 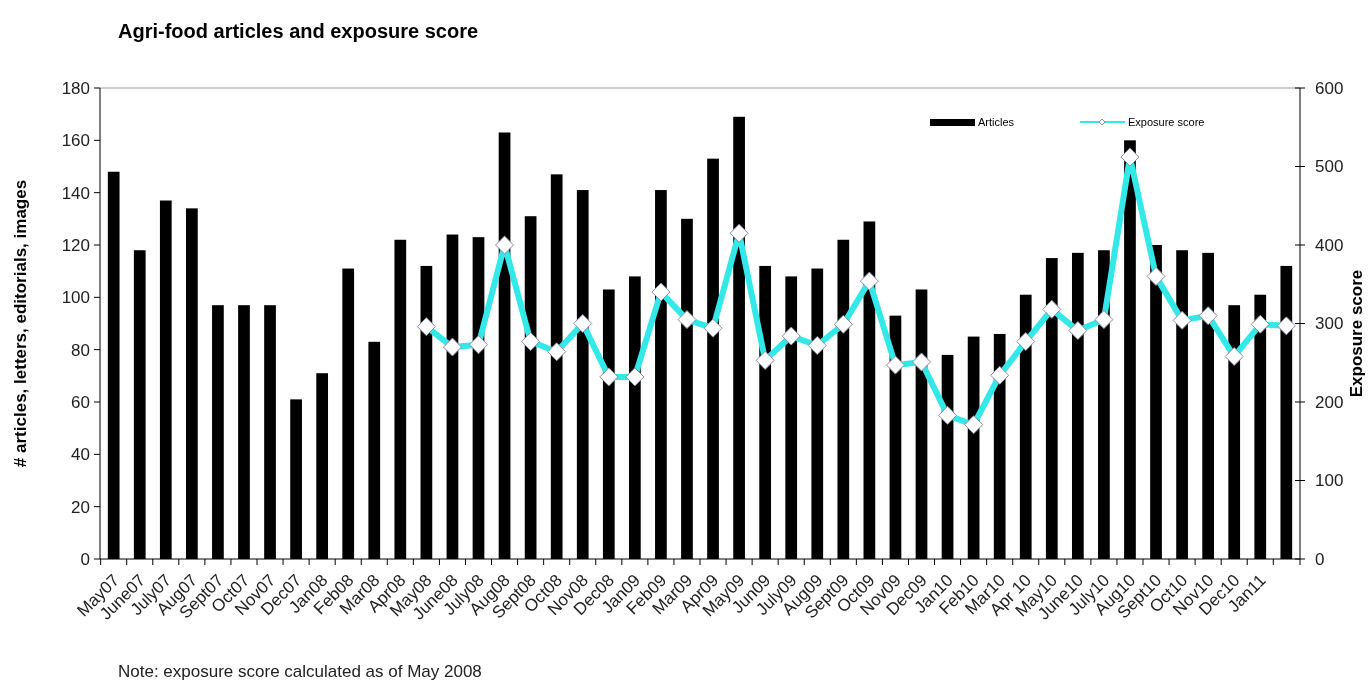 What do you see at coordinates (1329, 88) in the screenshot?
I see `y2-tick-label: 600` at bounding box center [1329, 88].